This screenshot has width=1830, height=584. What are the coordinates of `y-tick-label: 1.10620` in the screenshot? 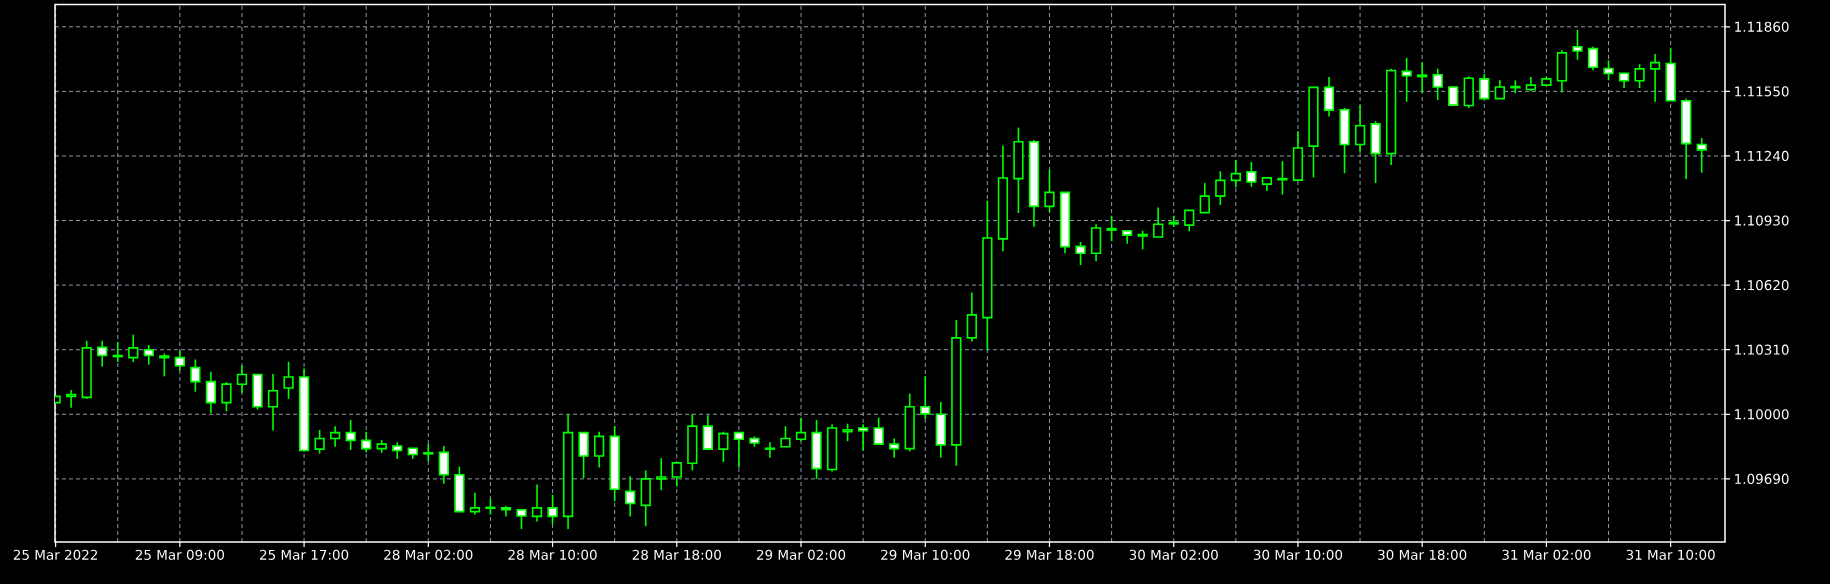 It's located at (1762, 285).